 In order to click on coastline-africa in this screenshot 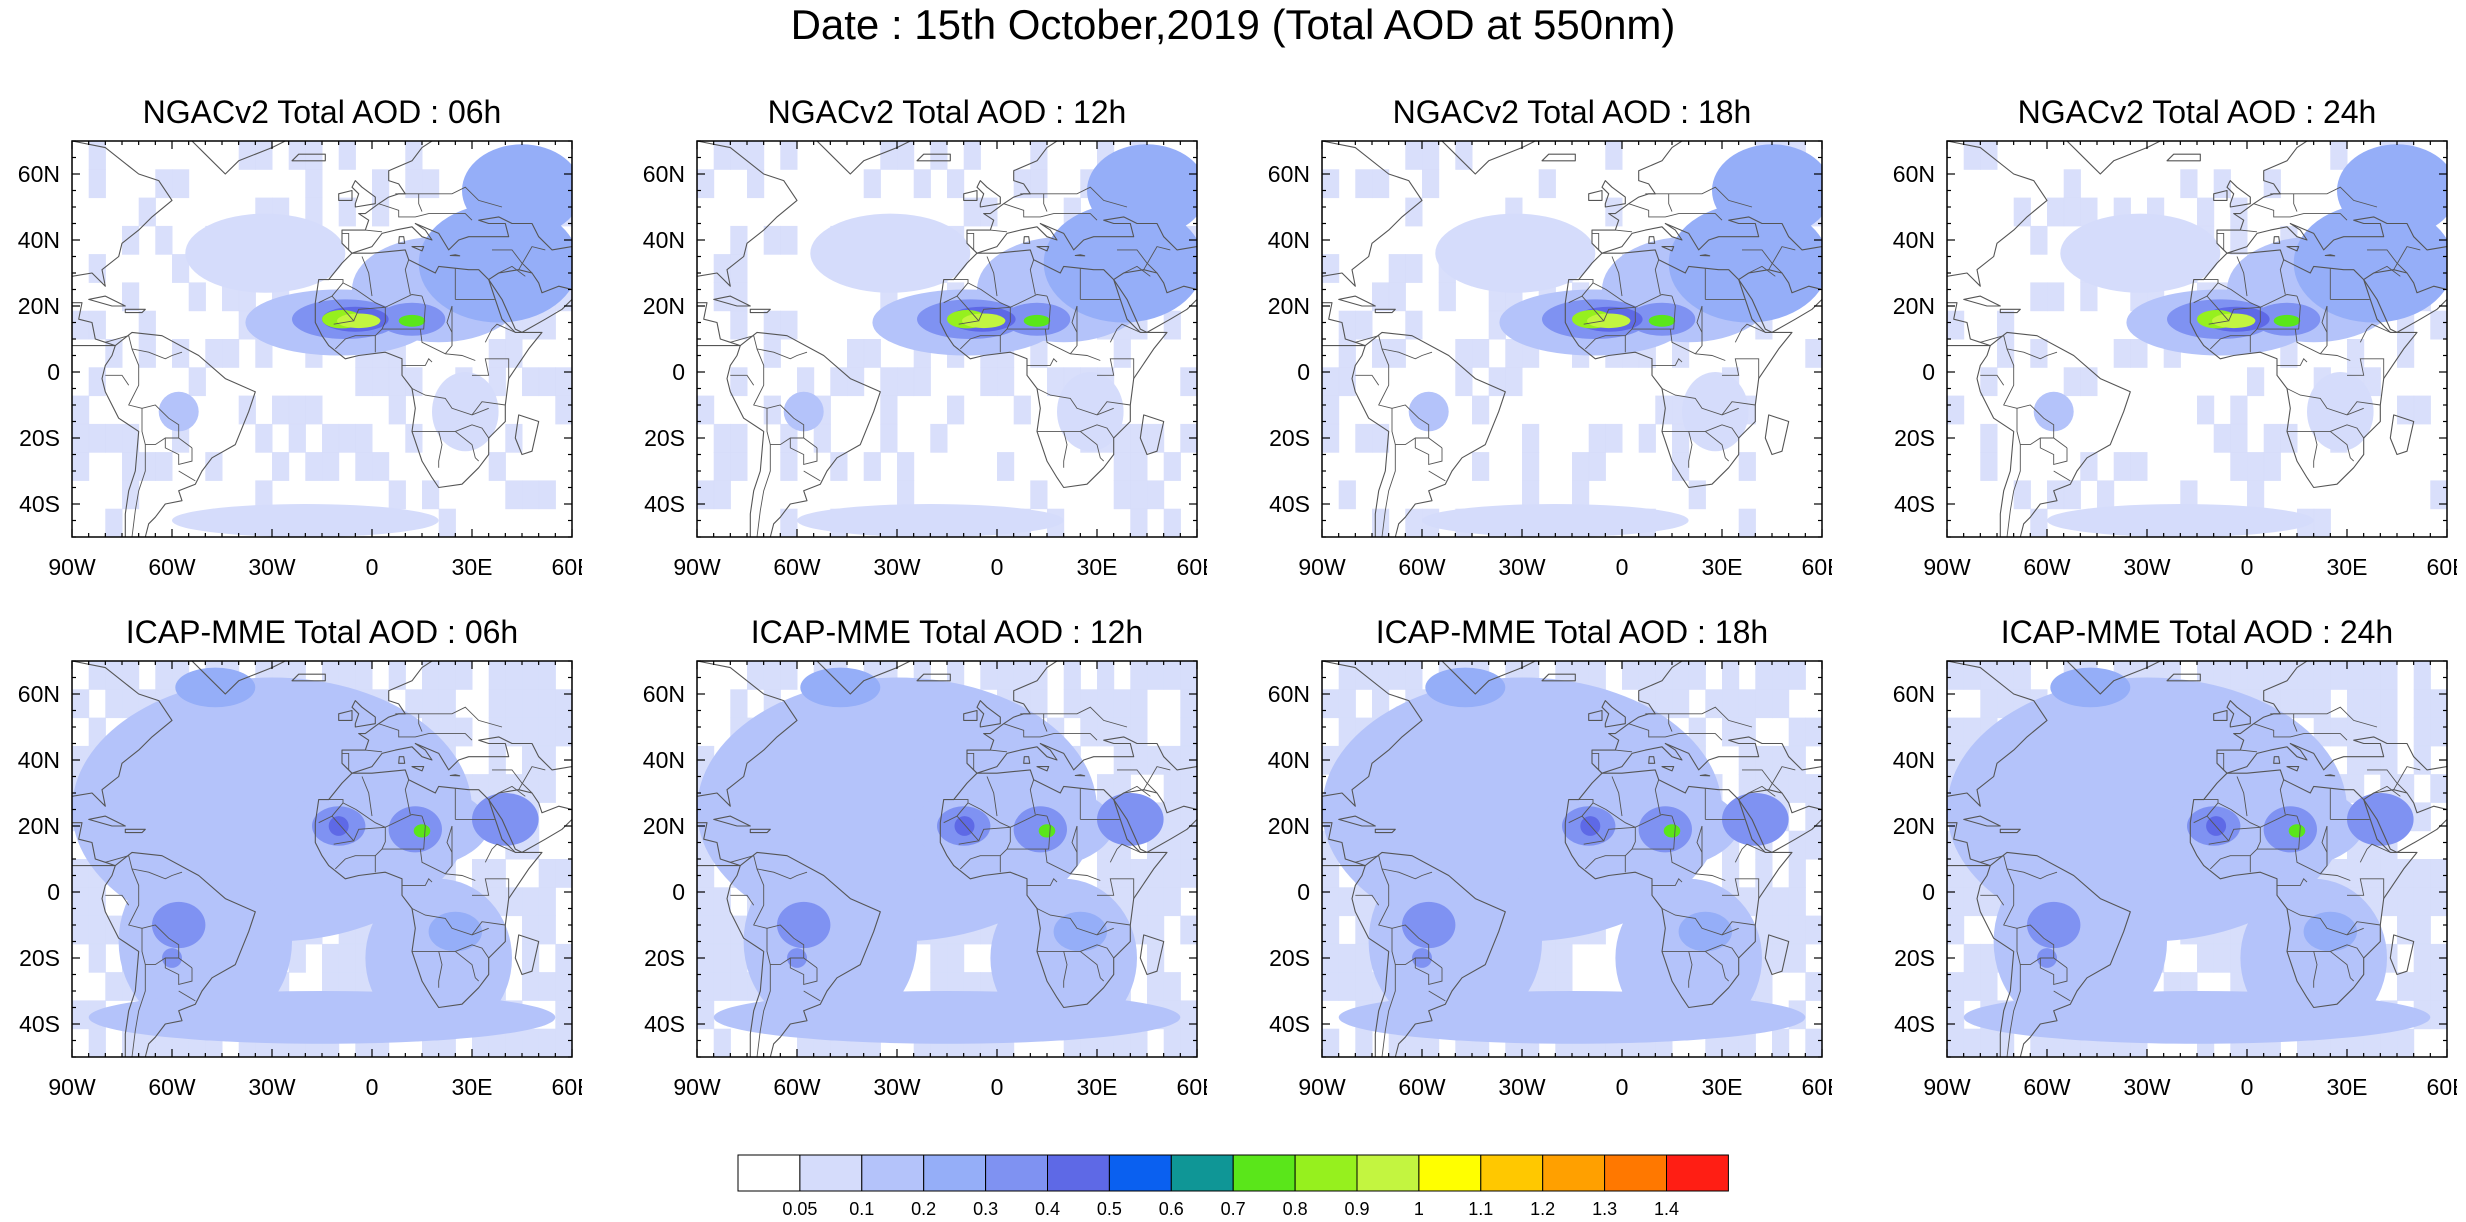, I will do `click(1053, 889)`.